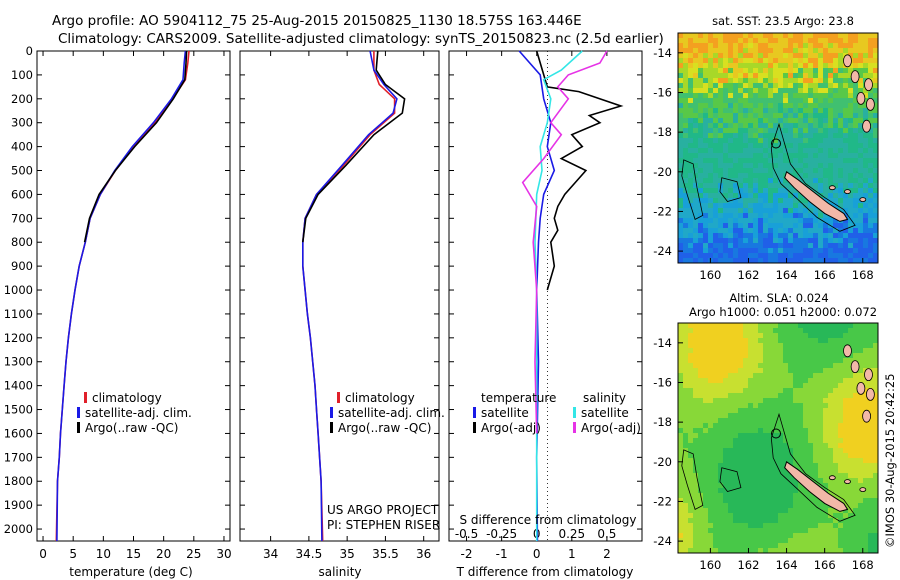 This screenshot has height=580, width=900. What do you see at coordinates (861, 388) in the screenshot?
I see `vanuatu-island` at bounding box center [861, 388].